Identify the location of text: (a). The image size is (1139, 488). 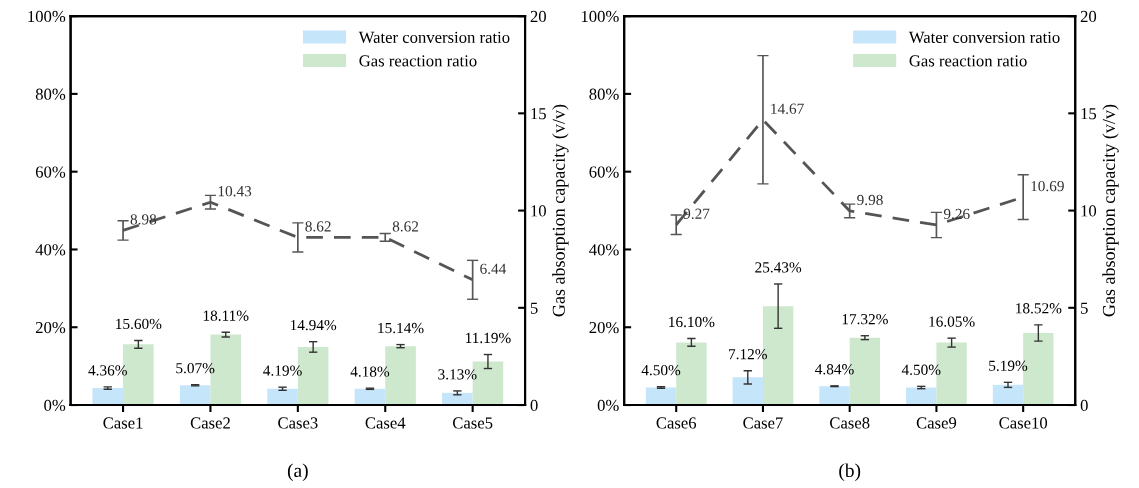
(297, 472).